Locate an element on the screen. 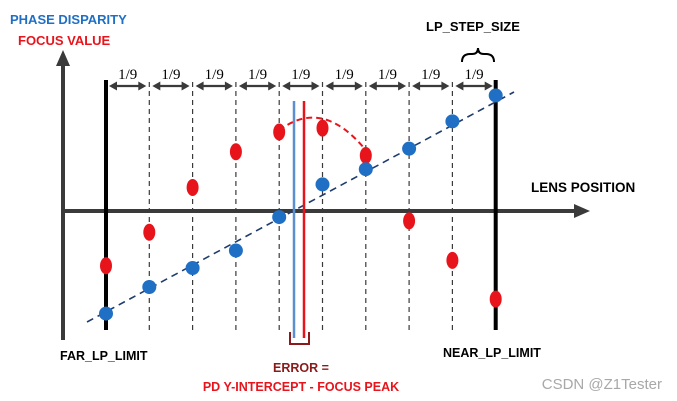 This screenshot has width=677, height=401. y-axis-arrowhead is located at coordinates (63, 58).